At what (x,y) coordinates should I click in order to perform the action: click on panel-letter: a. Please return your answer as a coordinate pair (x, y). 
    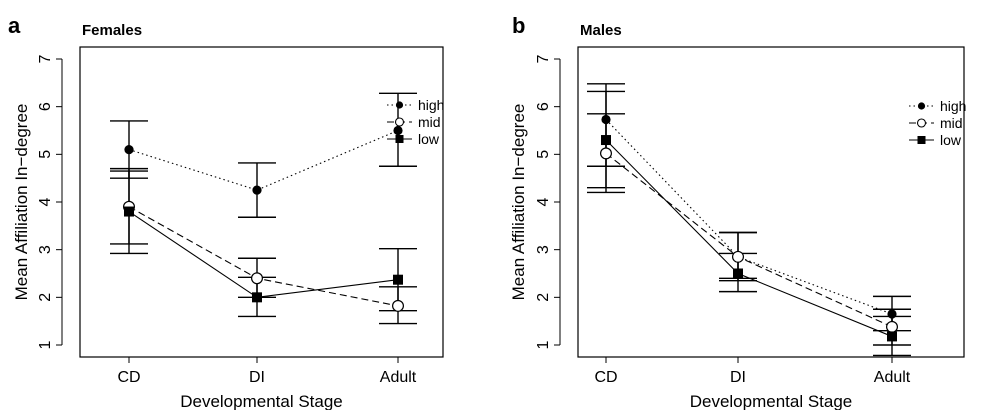
    Looking at the image, I should click on (14, 25).